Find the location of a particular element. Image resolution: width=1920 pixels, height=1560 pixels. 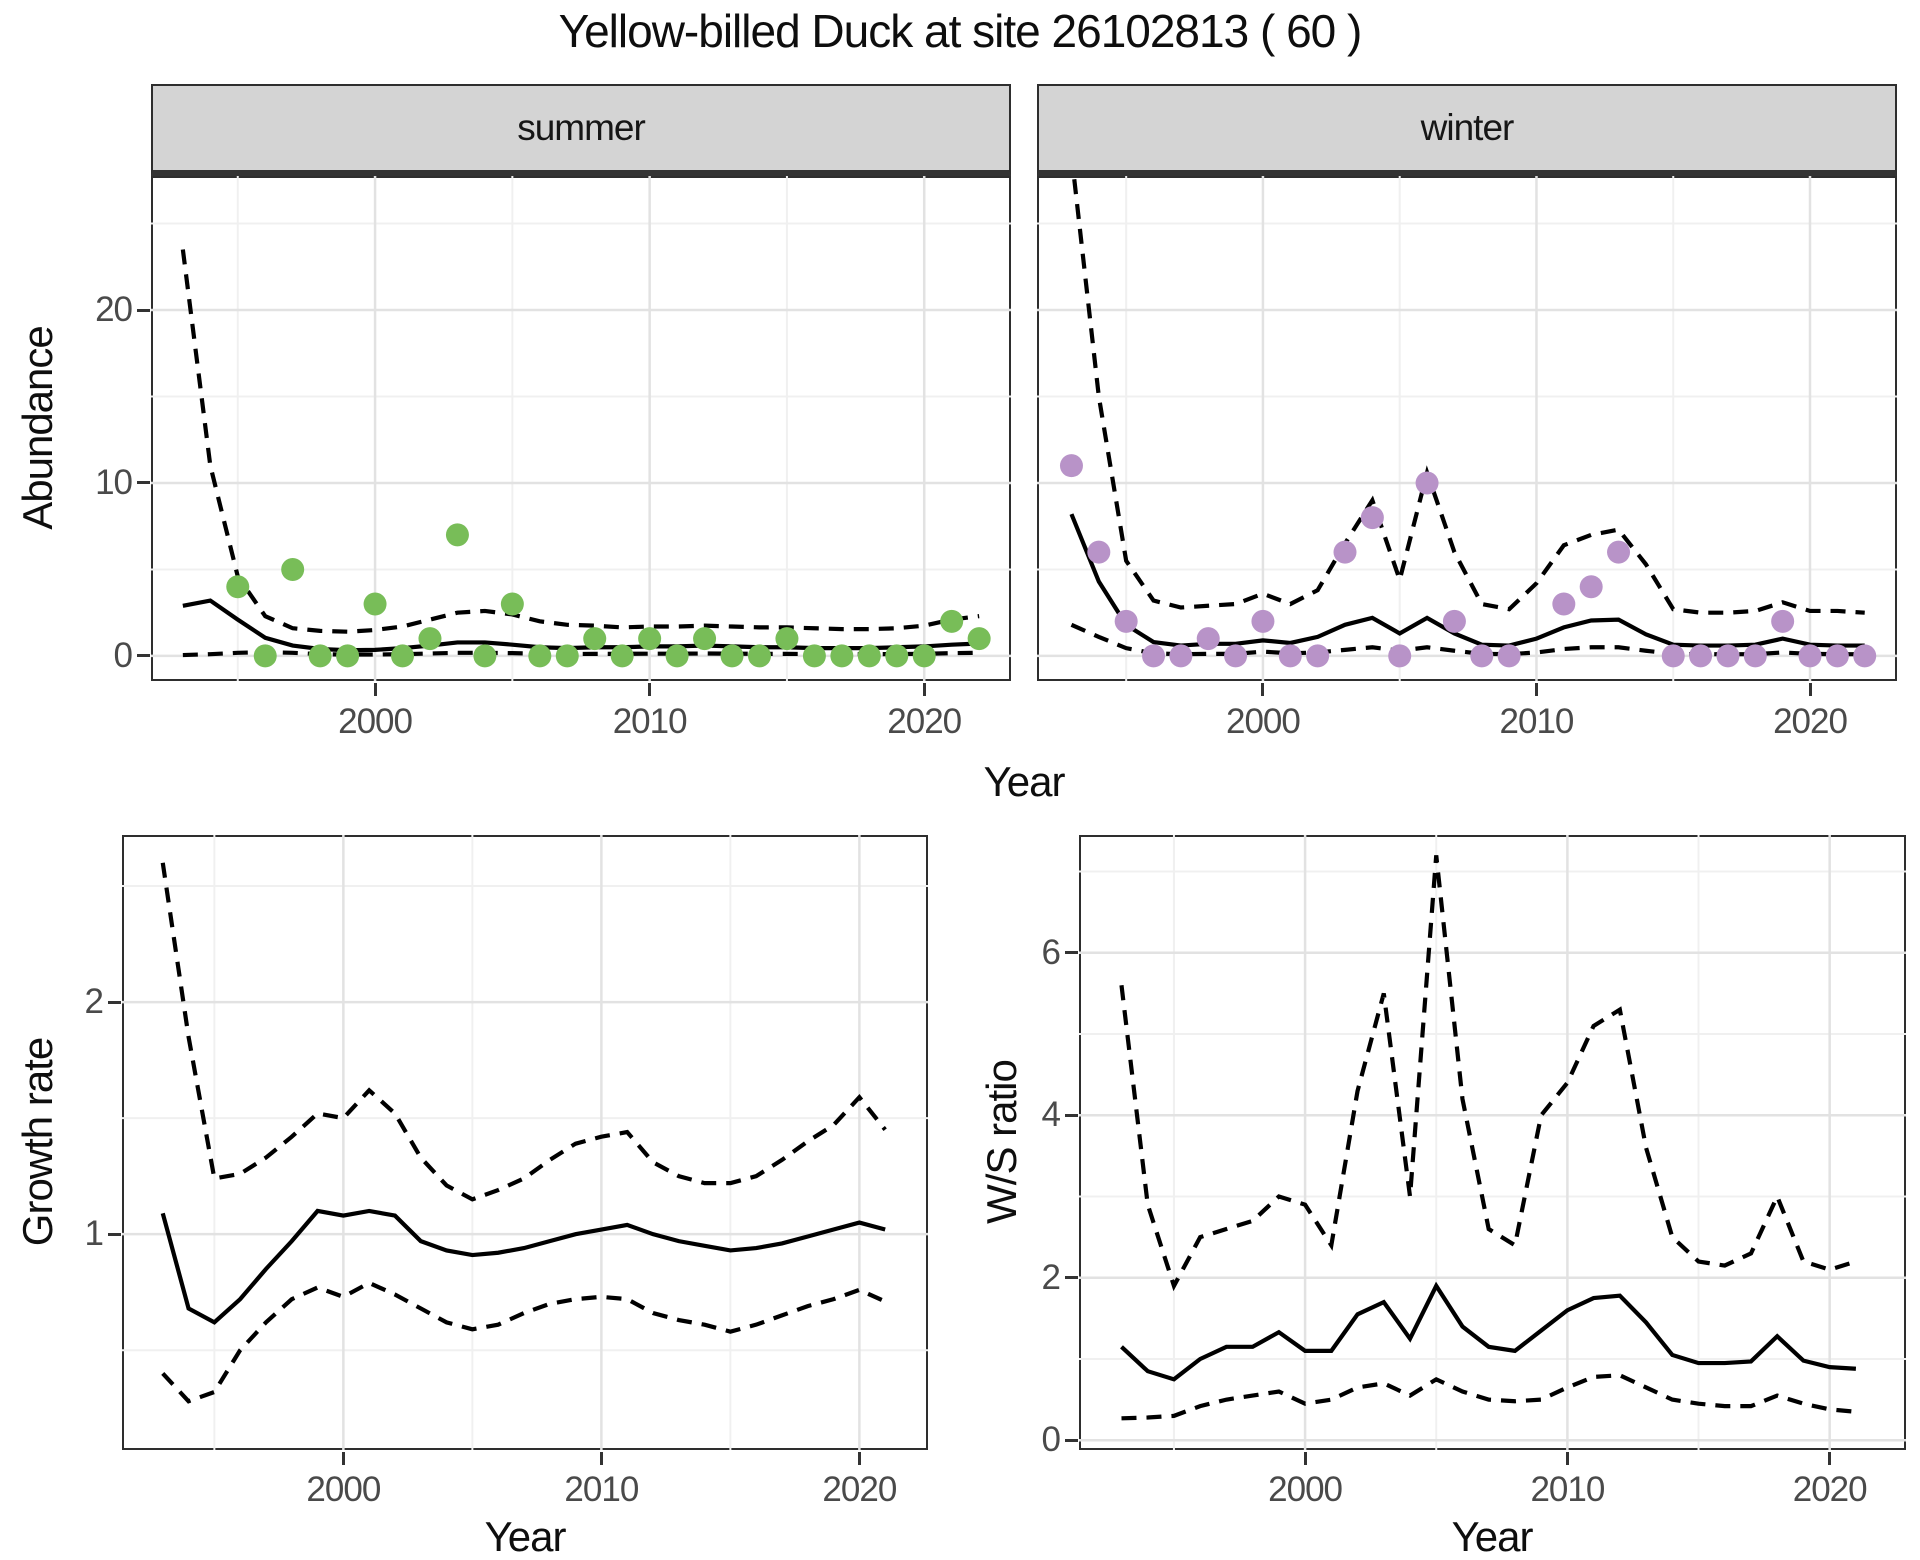

y-axis-title-ws-ratio: W/S ratio is located at coordinates (1001, 1142).